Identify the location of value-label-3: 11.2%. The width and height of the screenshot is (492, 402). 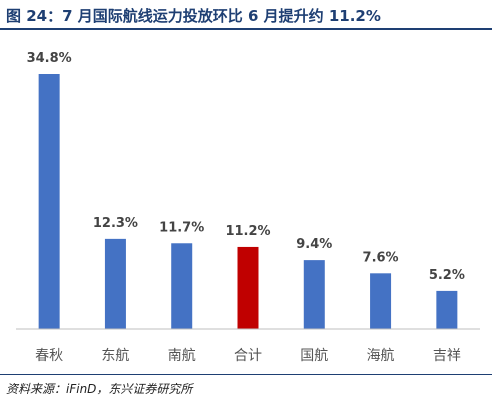
(247, 231).